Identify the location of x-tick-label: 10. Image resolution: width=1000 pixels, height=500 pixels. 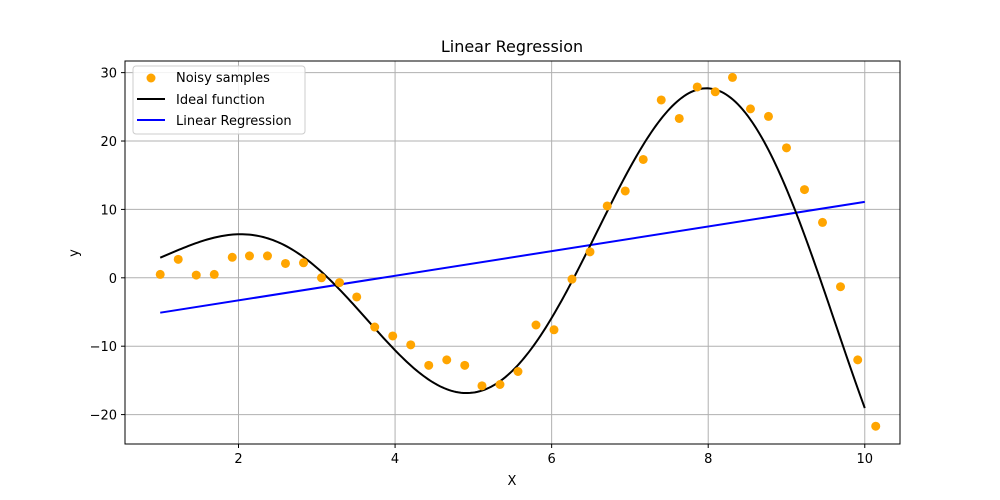
(864, 459).